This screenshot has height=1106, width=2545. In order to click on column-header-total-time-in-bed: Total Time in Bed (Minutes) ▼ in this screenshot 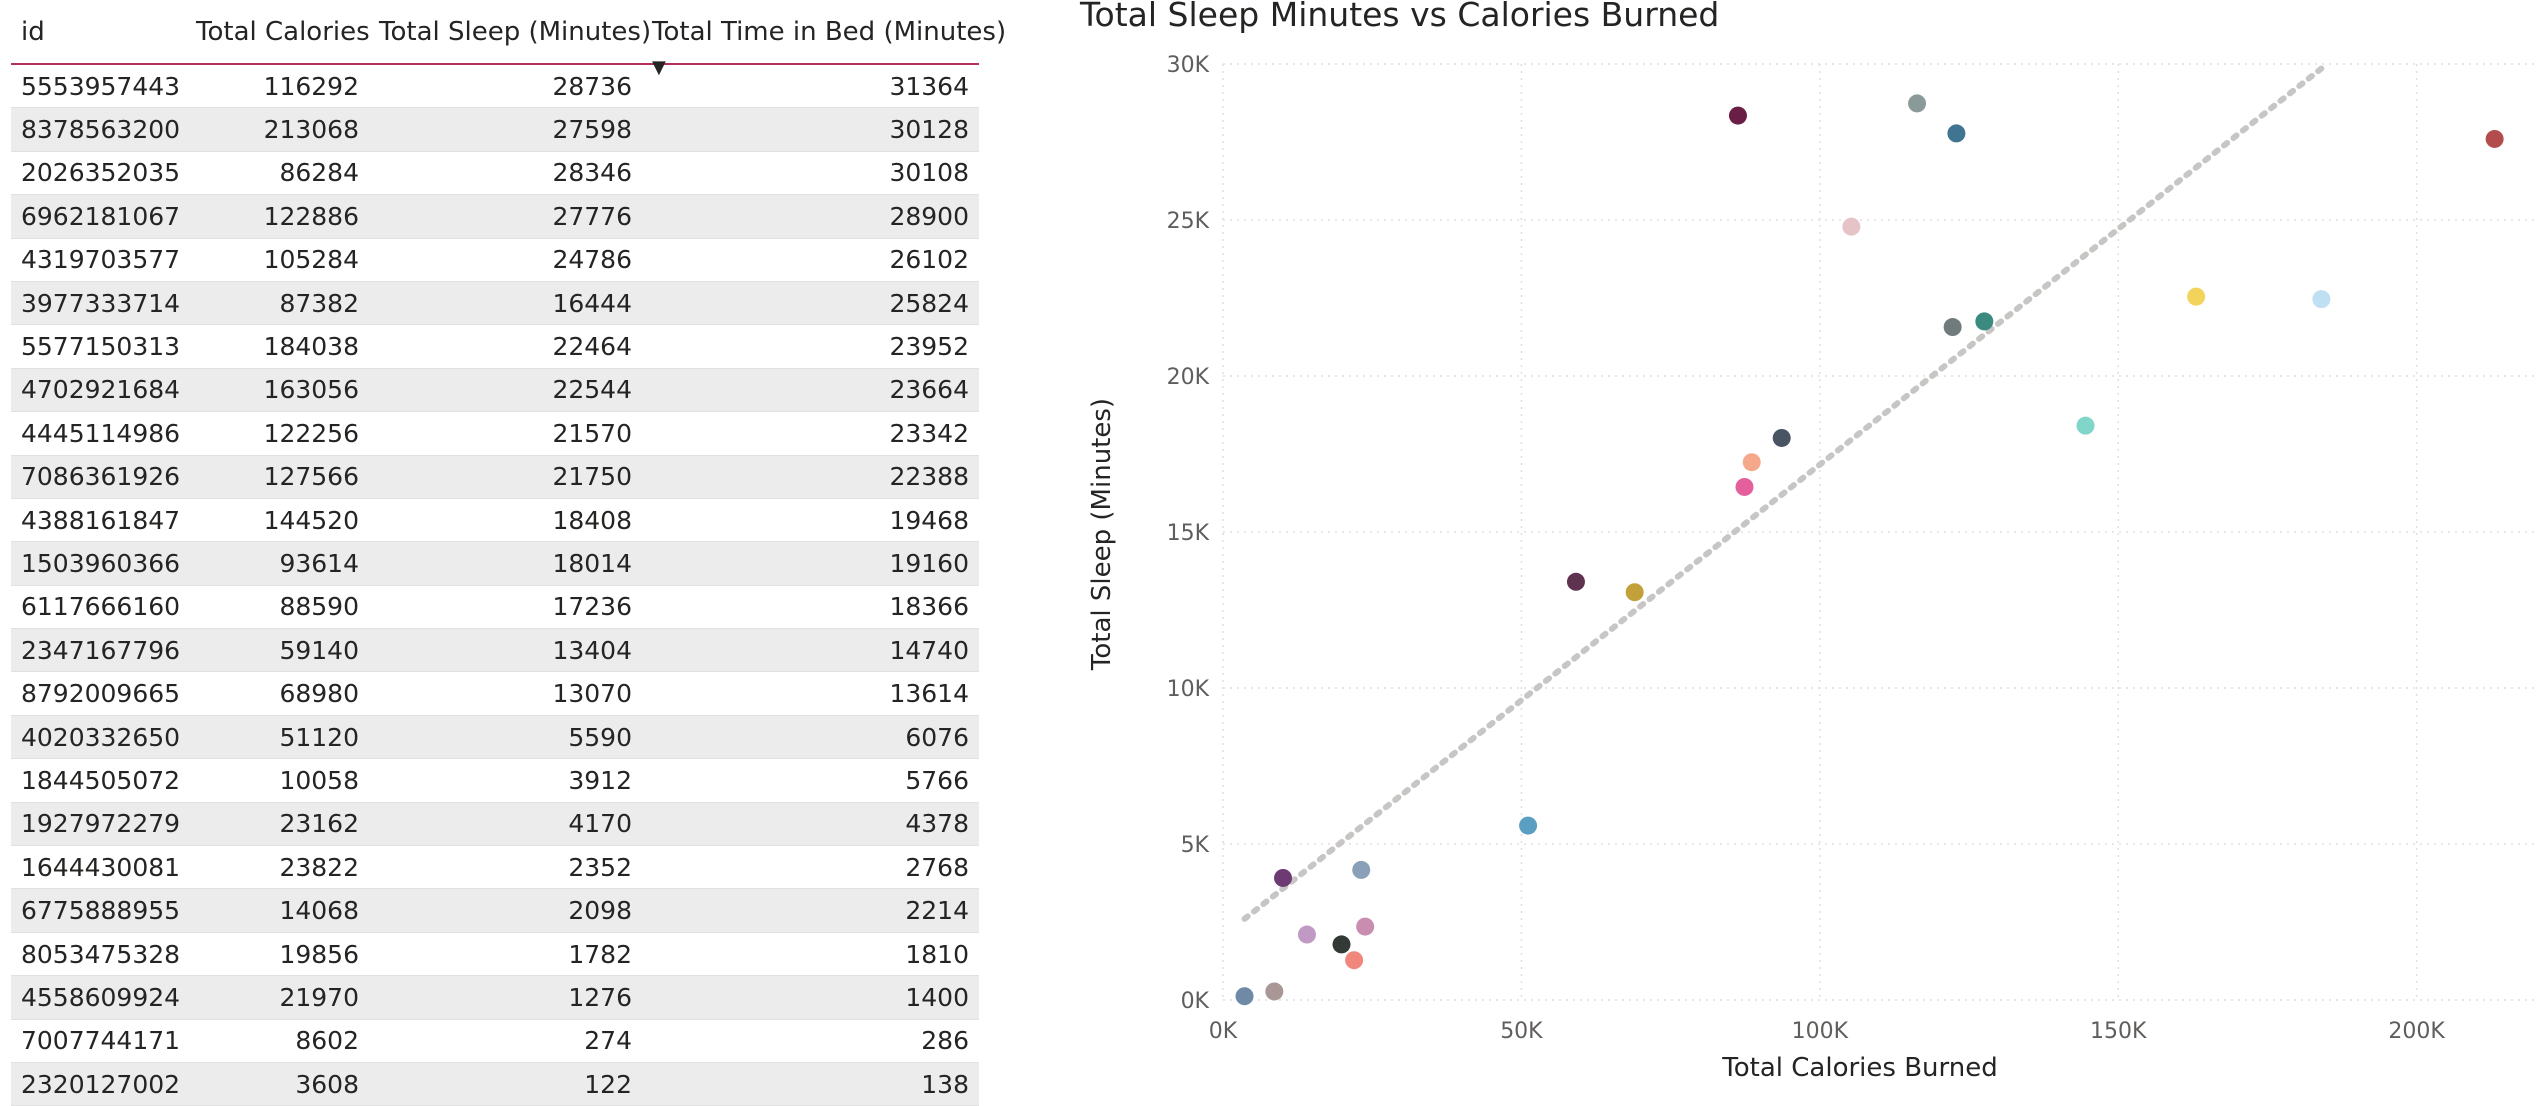, I will do `click(824, 38)`.